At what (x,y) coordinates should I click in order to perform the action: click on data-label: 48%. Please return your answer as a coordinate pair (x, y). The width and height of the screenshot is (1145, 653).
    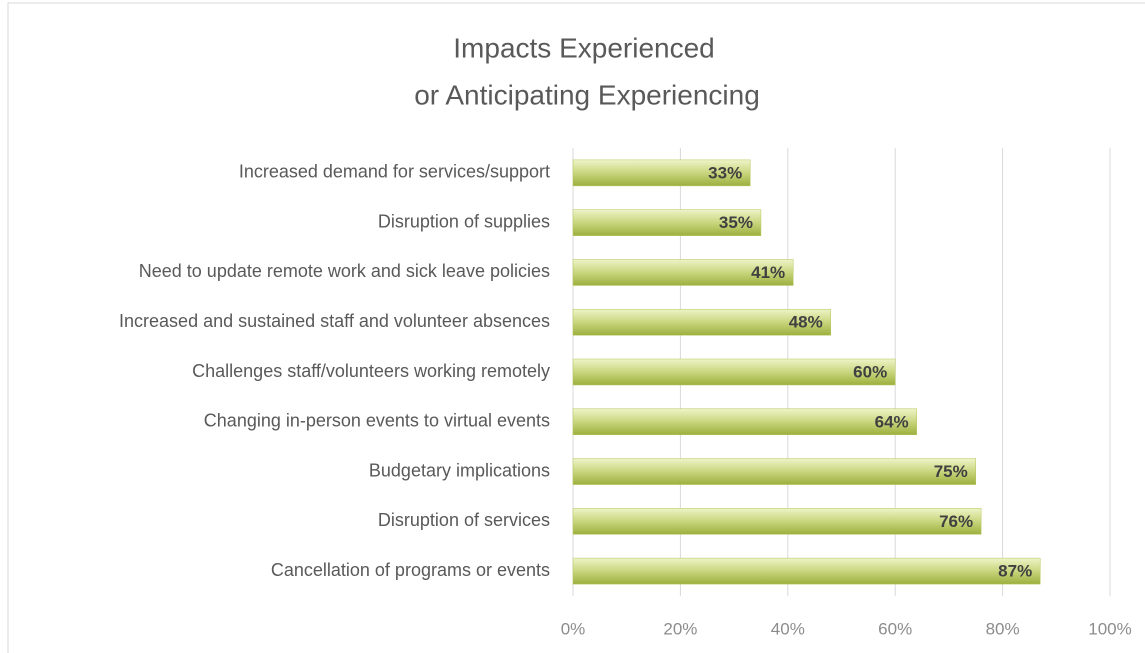
    Looking at the image, I should click on (806, 322).